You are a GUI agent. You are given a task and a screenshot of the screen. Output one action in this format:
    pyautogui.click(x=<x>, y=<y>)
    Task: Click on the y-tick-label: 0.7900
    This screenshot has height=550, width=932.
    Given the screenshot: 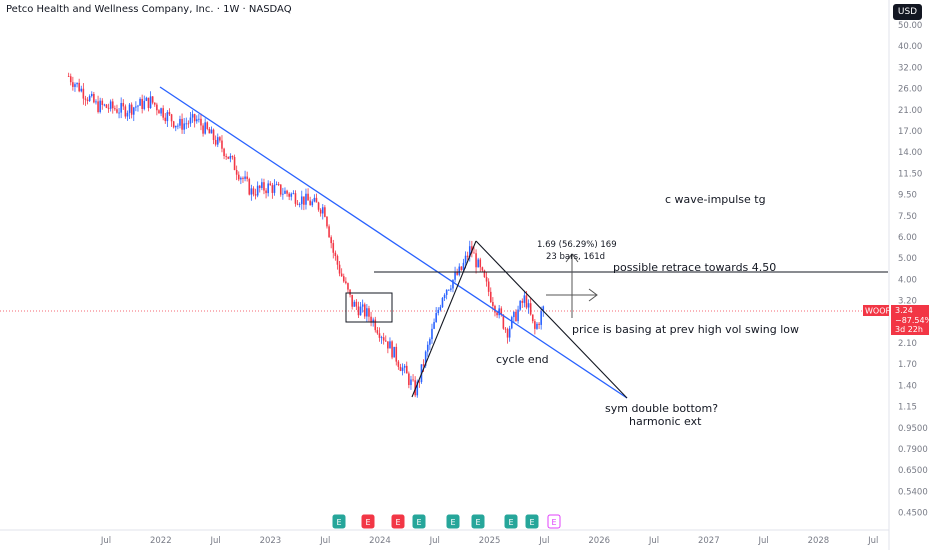 What is the action you would take?
    pyautogui.click(x=913, y=450)
    